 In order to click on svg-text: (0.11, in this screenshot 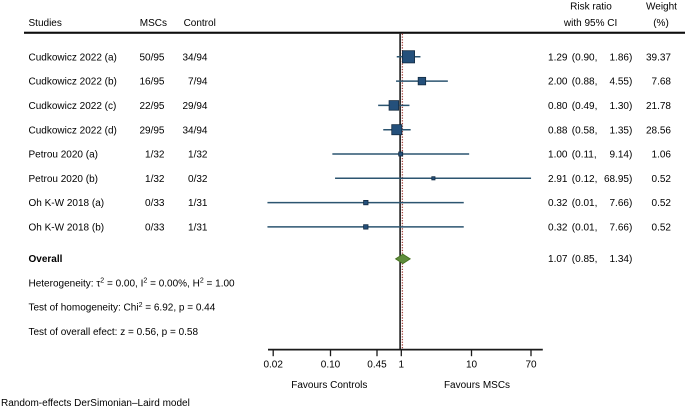, I will do `click(584, 155)`.